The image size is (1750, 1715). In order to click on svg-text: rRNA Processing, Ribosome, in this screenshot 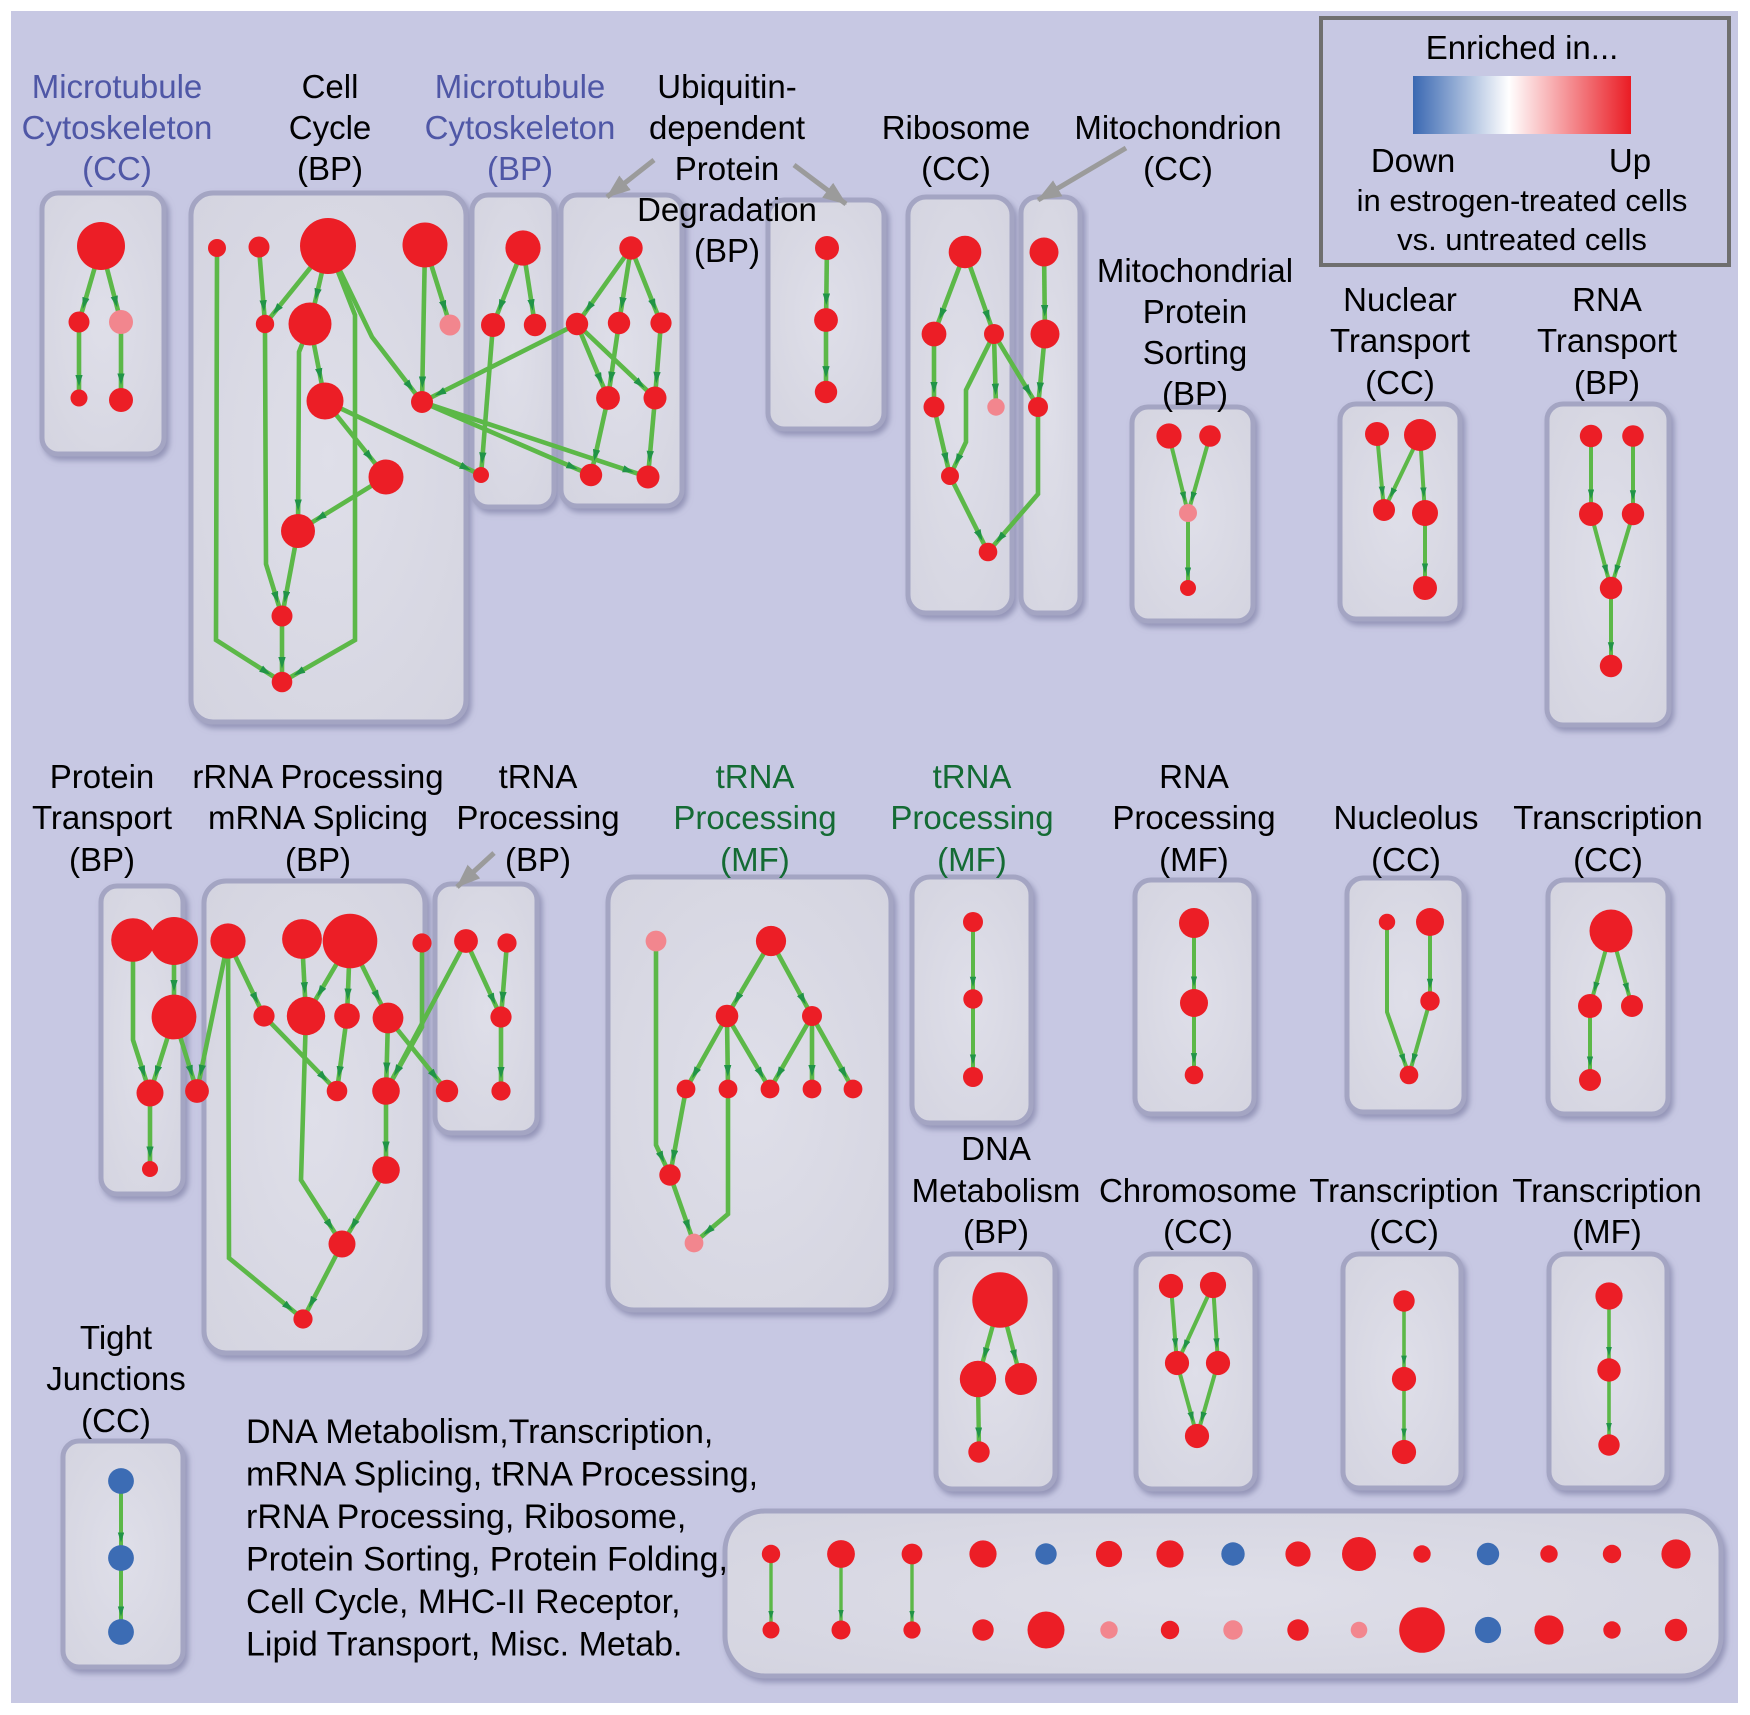, I will do `click(466, 1517)`.